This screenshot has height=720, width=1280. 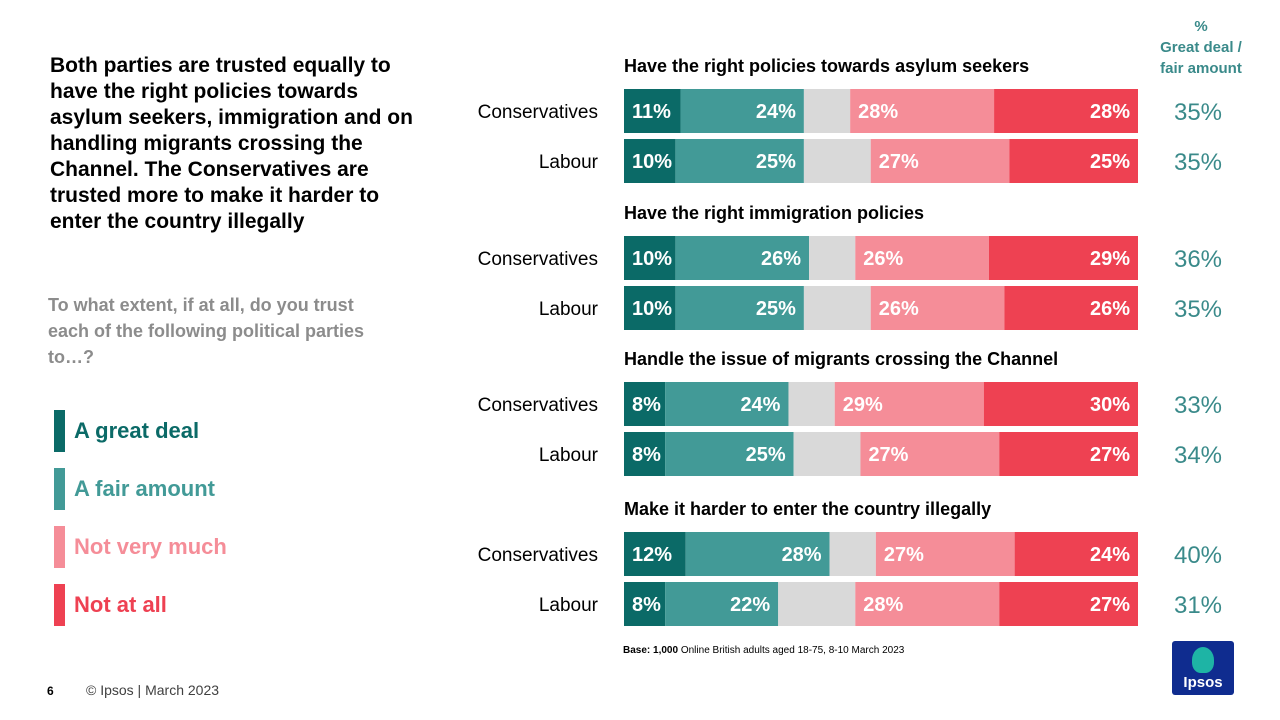 What do you see at coordinates (50, 691) in the screenshot?
I see `page-number: 6` at bounding box center [50, 691].